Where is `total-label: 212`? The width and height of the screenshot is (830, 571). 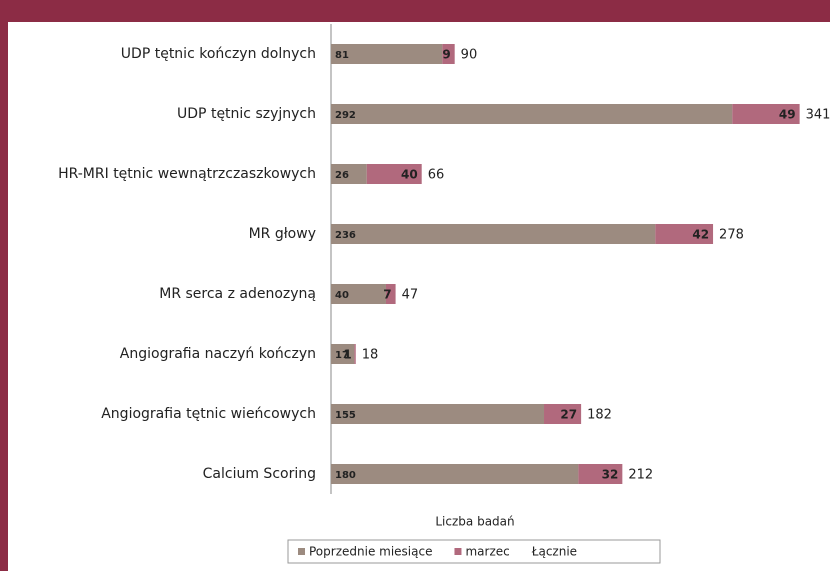
total-label: 212 is located at coordinates (640, 475).